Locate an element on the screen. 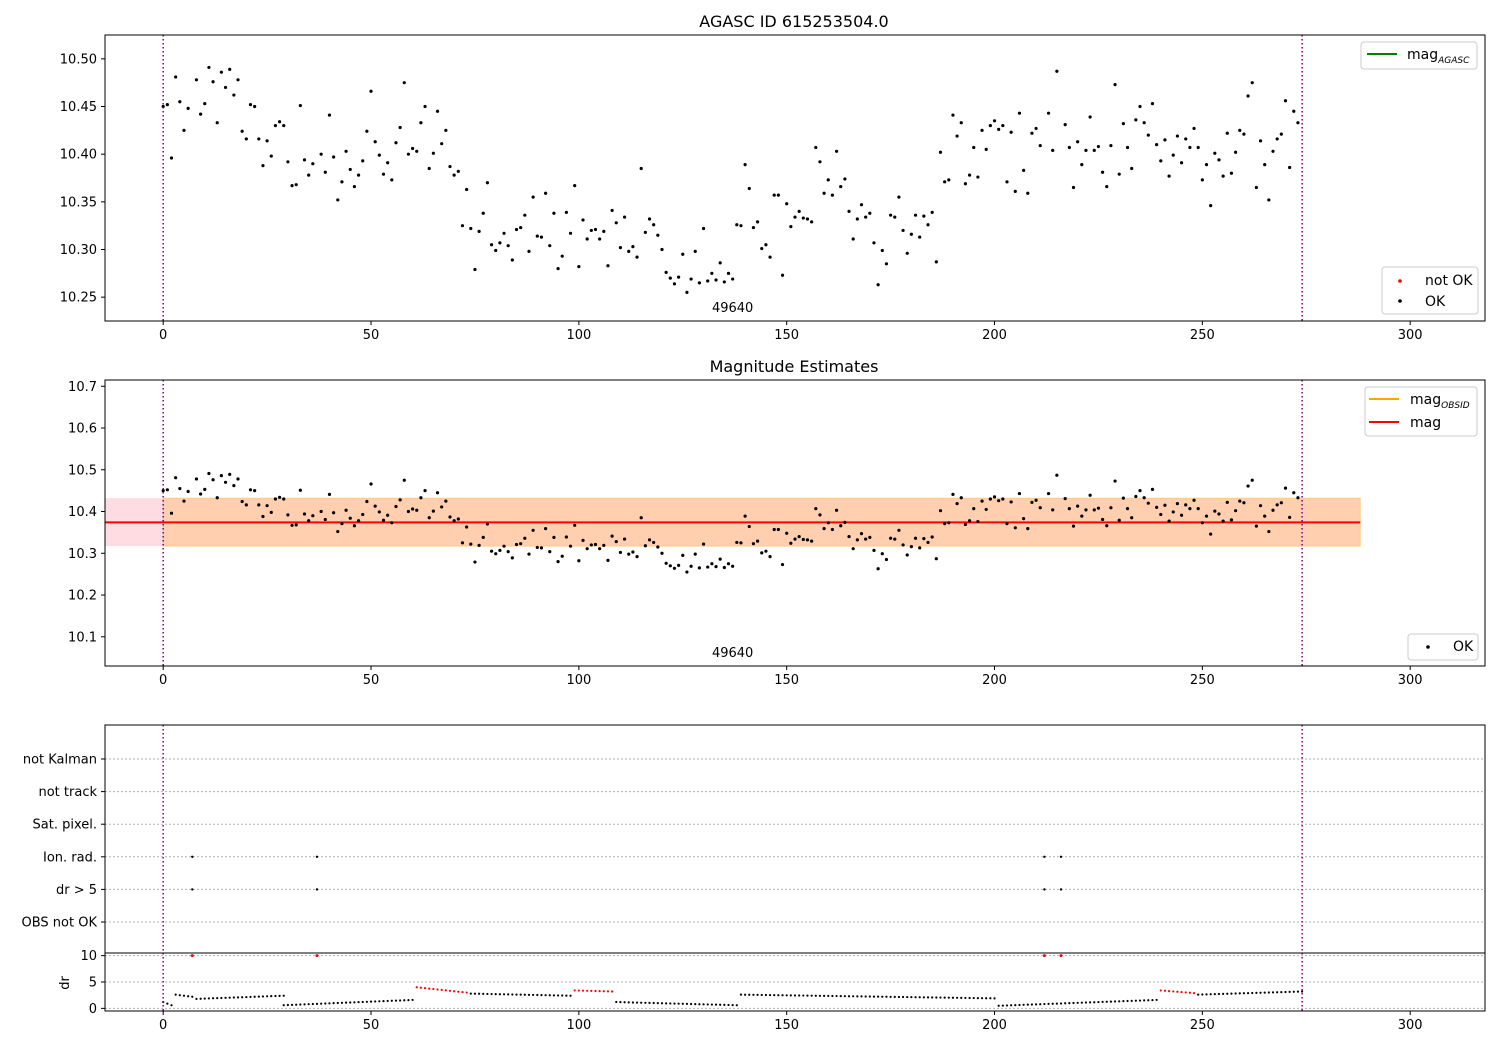  legend-label-mag: mag is located at coordinates (1425, 423).